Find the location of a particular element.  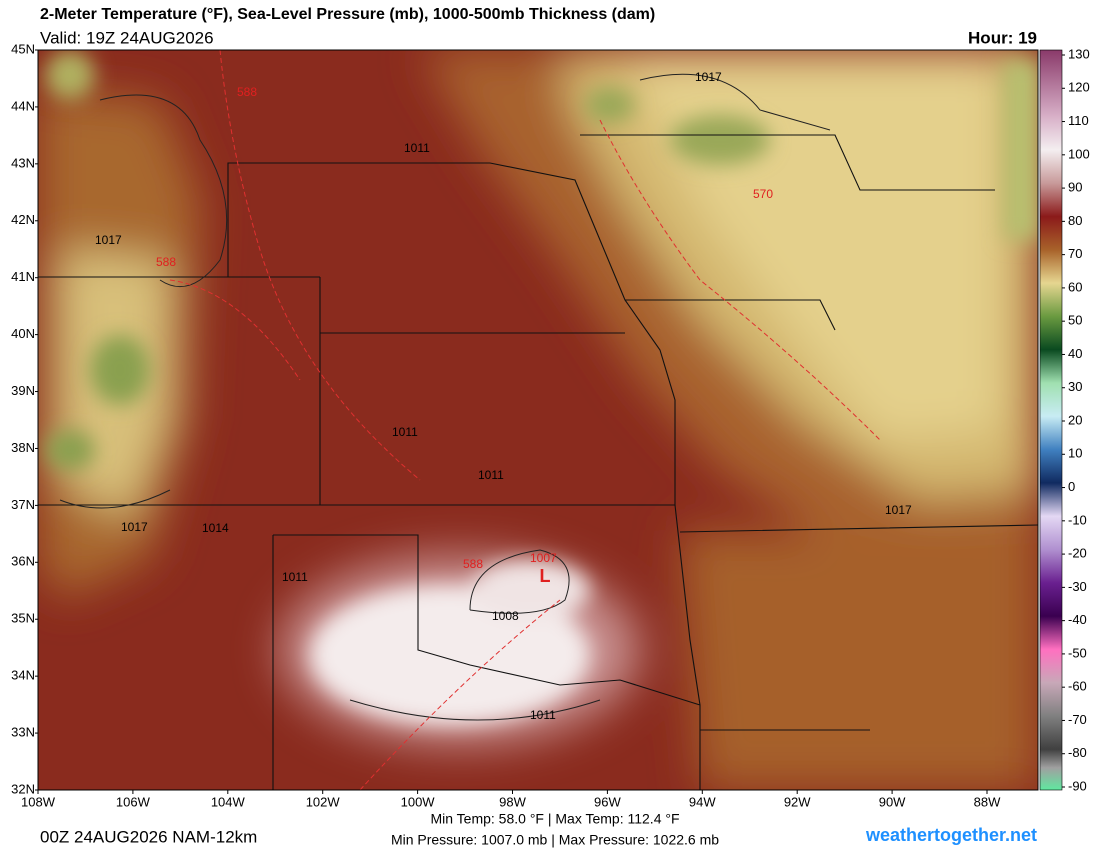

colorbar-label: 10 is located at coordinates (1075, 453).